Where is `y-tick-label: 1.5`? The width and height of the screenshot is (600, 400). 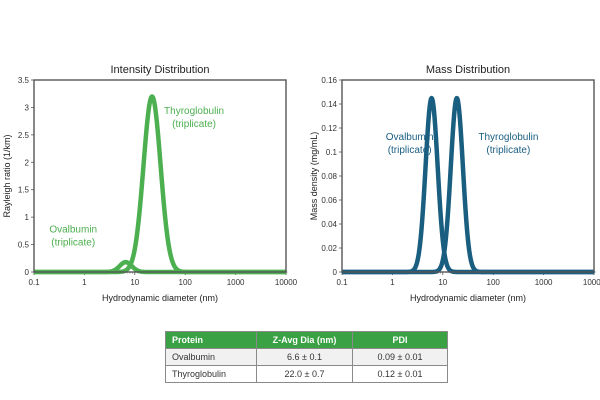
y-tick-label: 1.5 is located at coordinates (24, 190).